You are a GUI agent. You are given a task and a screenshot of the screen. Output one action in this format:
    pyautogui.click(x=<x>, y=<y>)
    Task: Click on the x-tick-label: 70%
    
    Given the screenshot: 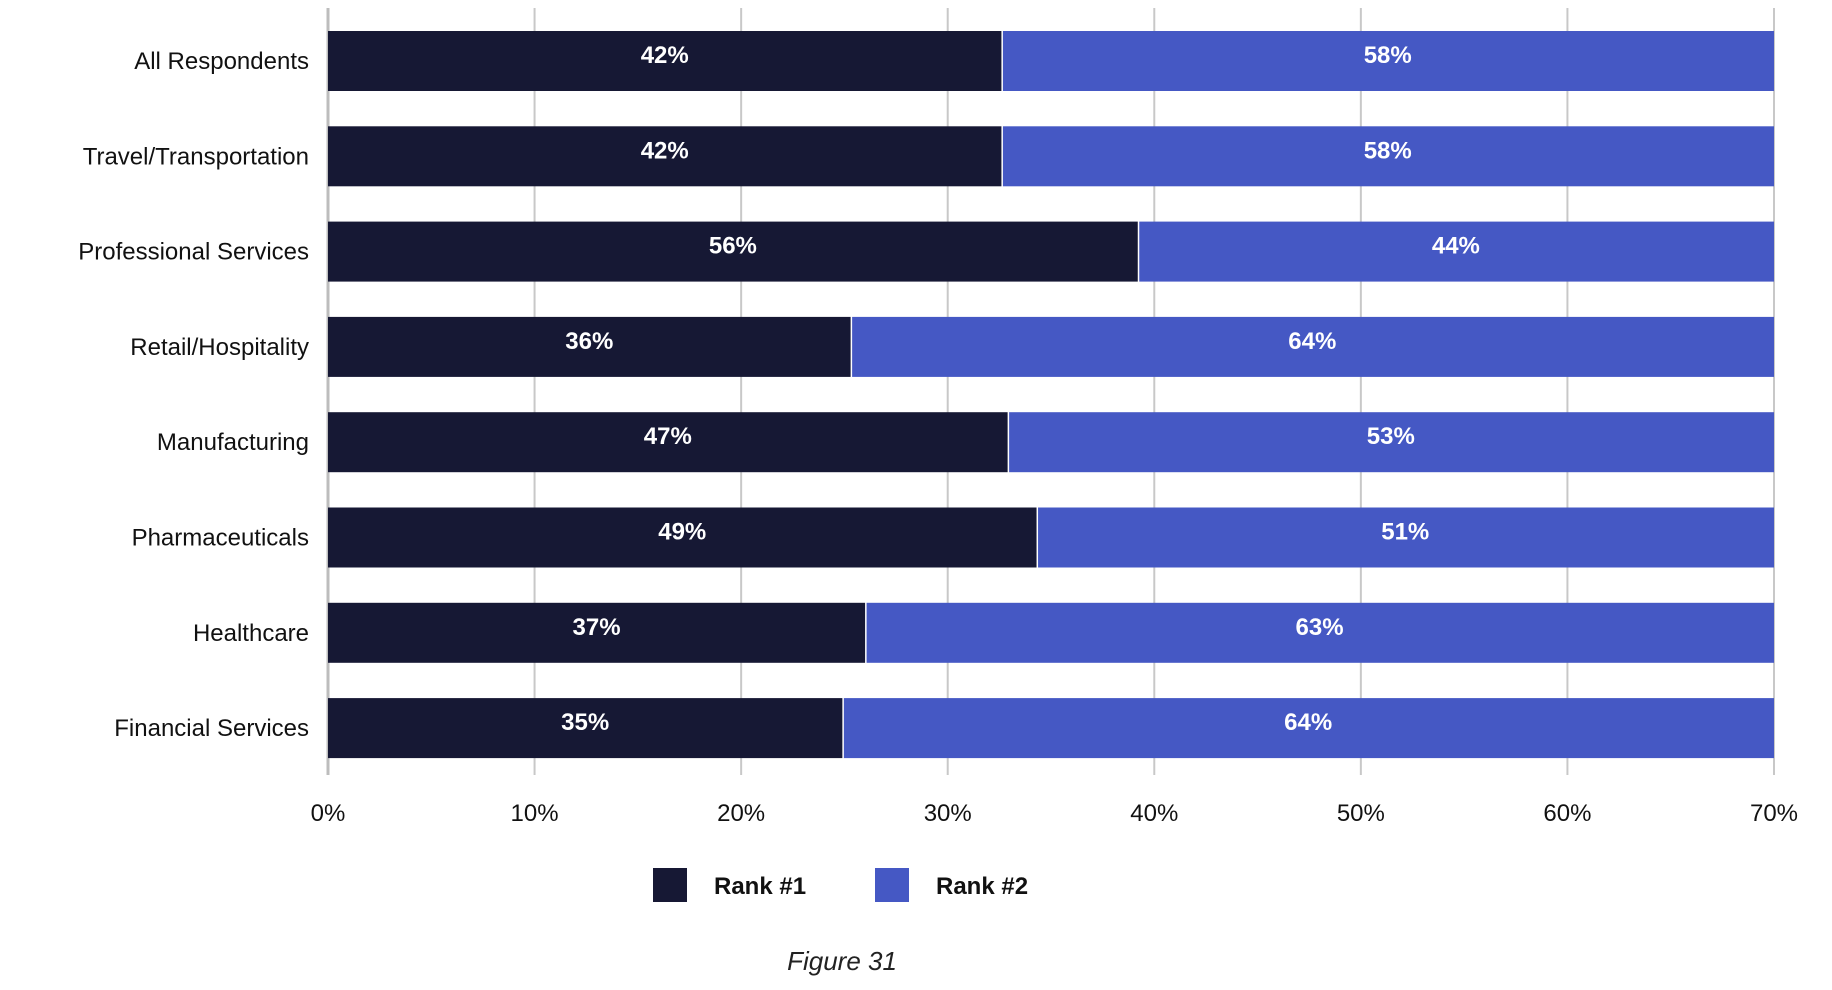 What is the action you would take?
    pyautogui.click(x=1774, y=813)
    